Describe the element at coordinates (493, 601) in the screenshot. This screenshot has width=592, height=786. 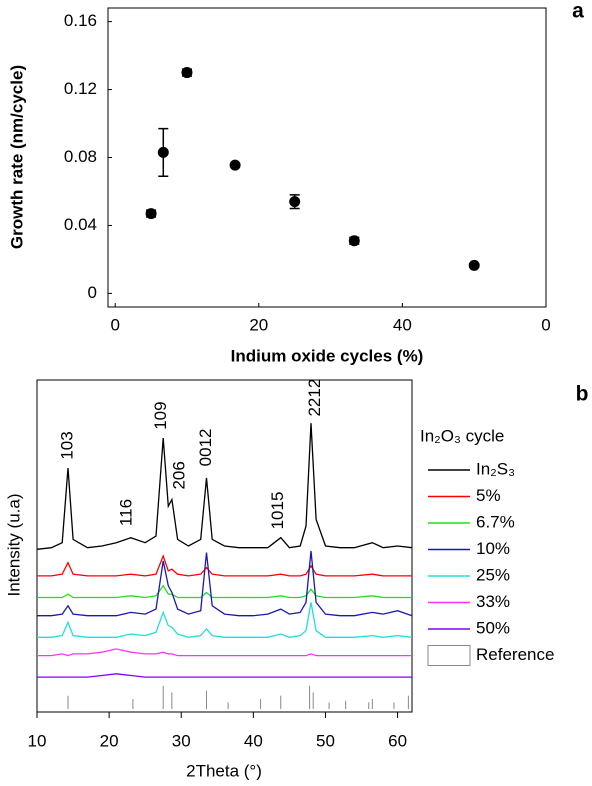
I see `legend-label: 33%` at that location.